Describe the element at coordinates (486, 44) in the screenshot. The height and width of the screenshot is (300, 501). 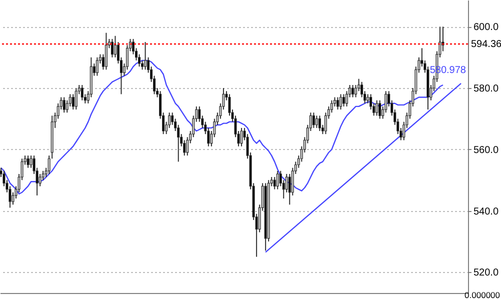
I see `ref-line-label: 594.36` at that location.